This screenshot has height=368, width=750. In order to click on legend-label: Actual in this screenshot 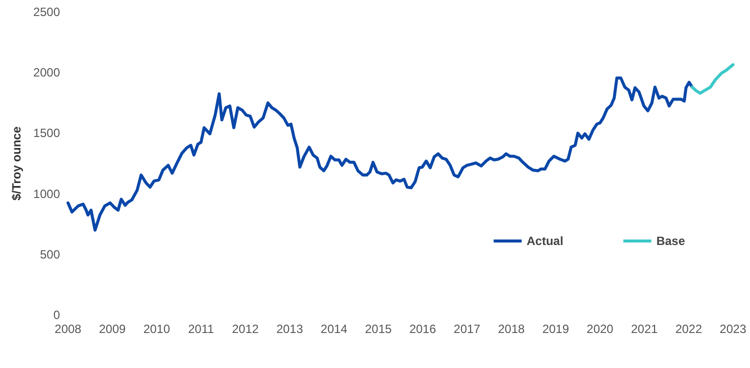, I will do `click(545, 241)`.